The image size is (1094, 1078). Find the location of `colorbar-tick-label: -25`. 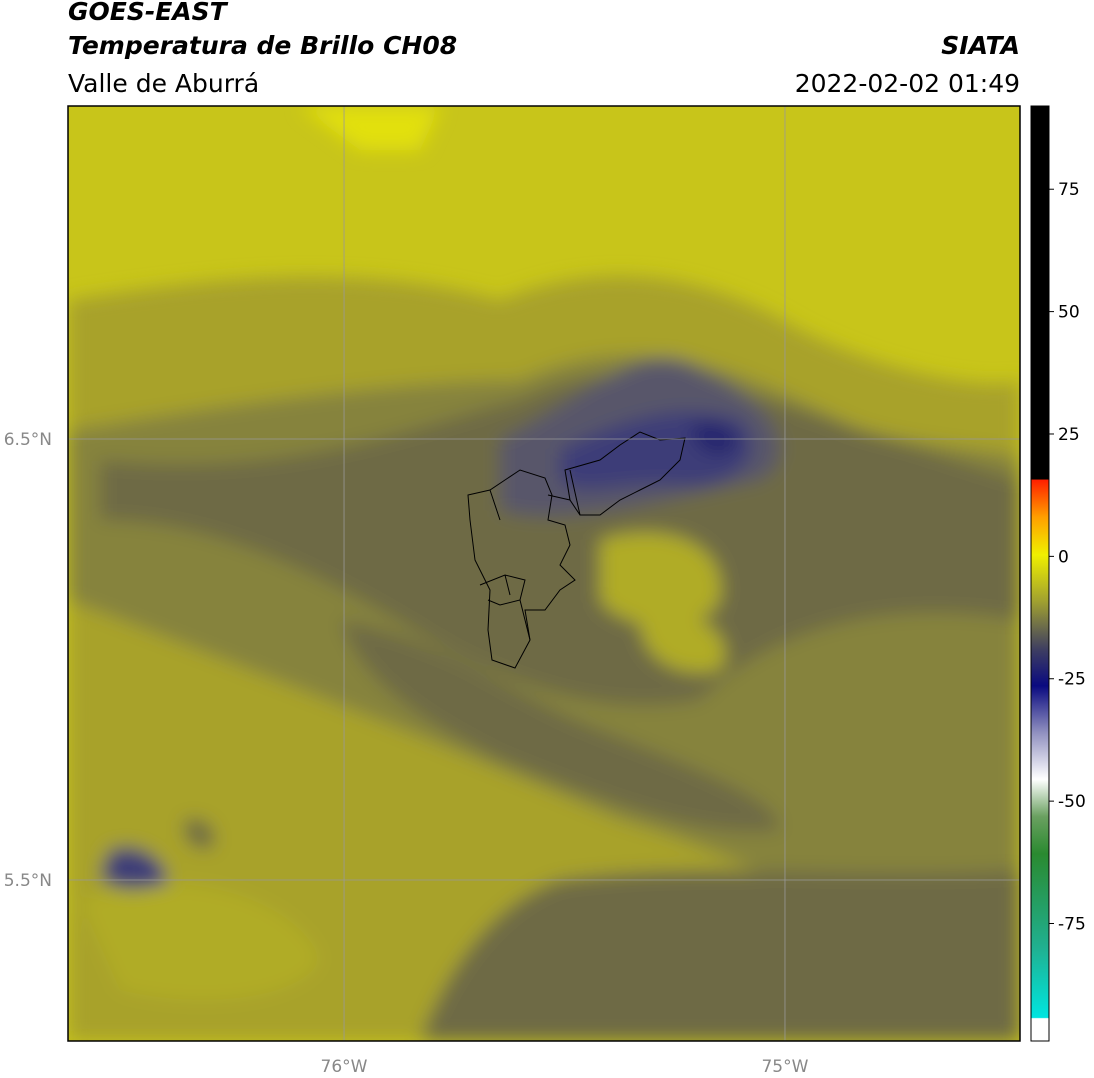

colorbar-tick-label: -25 is located at coordinates (1072, 680).